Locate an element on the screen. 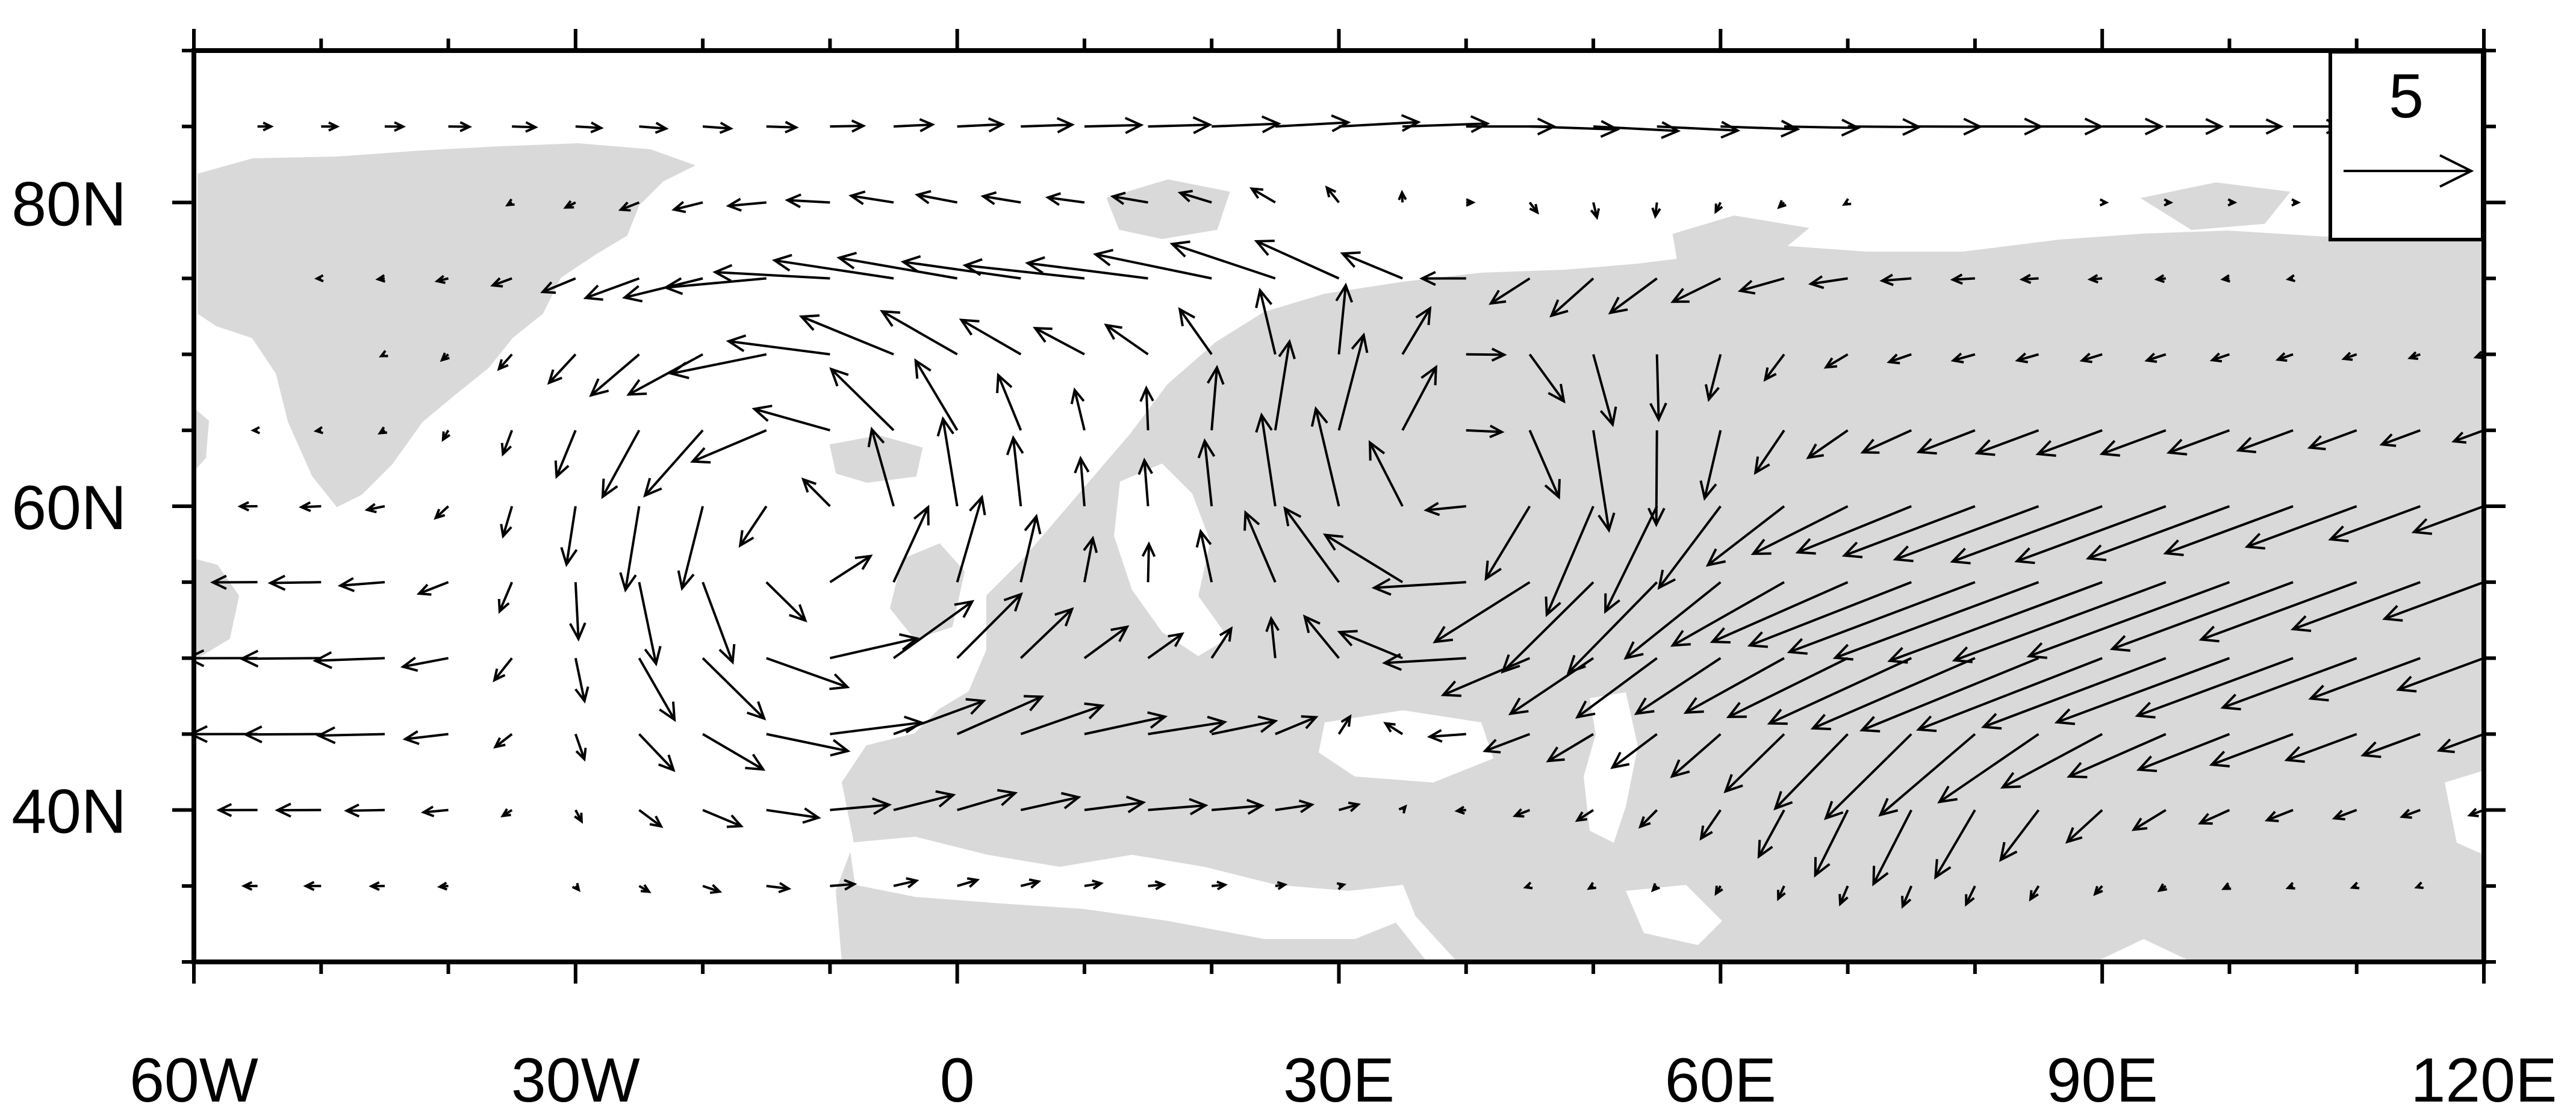 The height and width of the screenshot is (1113, 2576). north-america-west-landmass is located at coordinates (202, 439).